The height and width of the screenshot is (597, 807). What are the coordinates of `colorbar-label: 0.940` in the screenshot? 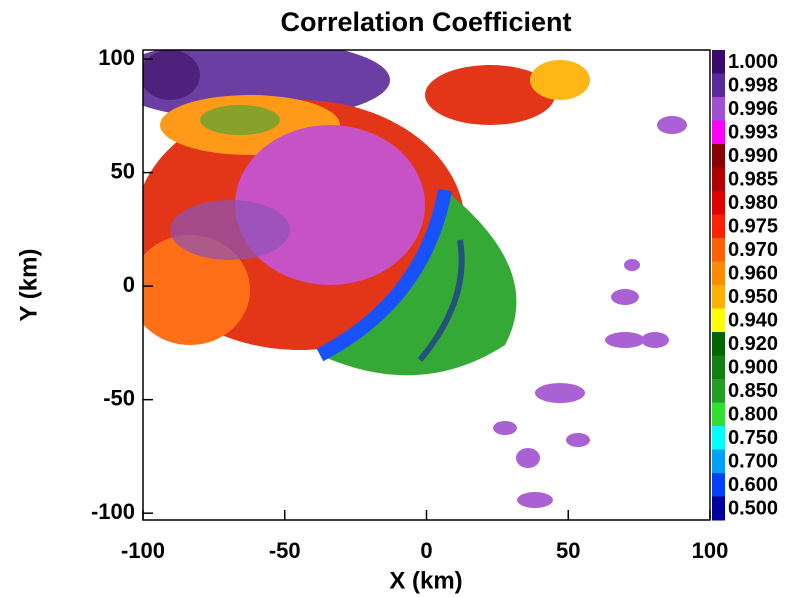 It's located at (753, 321).